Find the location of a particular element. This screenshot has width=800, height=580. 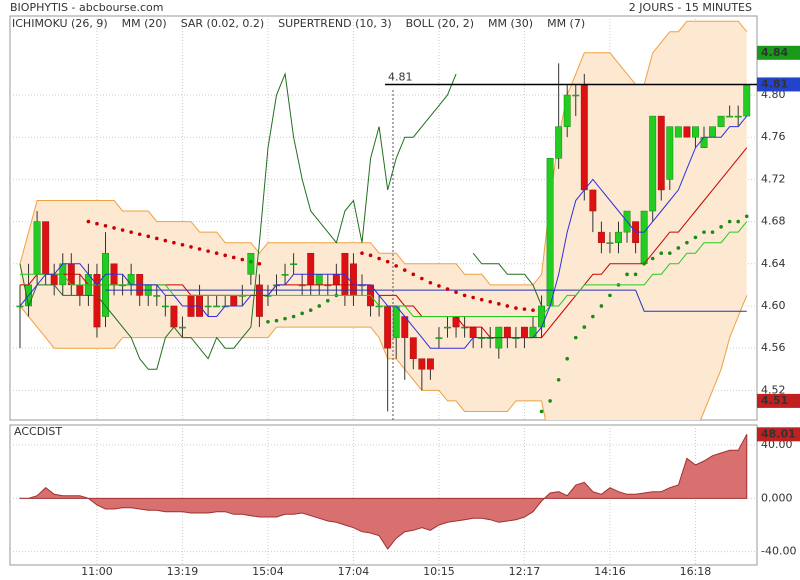

x-tick-label: 12:17 is located at coordinates (525, 571).